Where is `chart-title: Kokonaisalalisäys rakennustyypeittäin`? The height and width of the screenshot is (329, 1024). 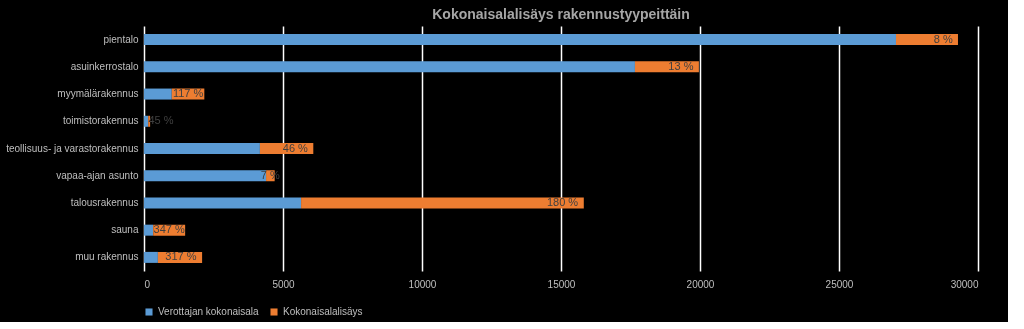 chart-title: Kokonaisalalisäys rakennustyypeittäin is located at coordinates (561, 14).